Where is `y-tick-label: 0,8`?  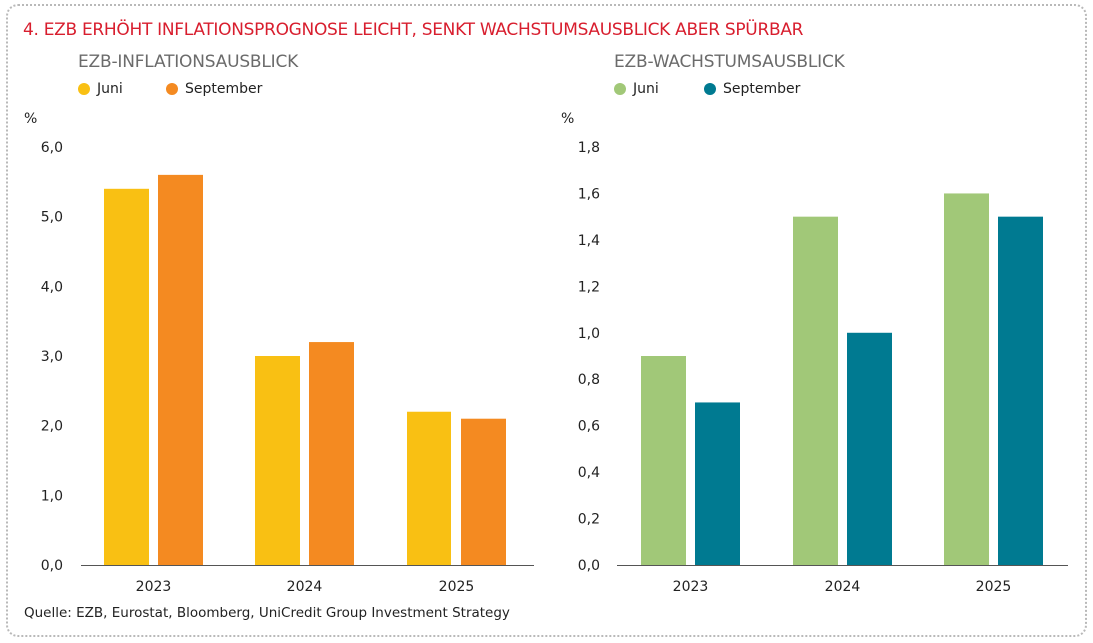 y-tick-label: 0,8 is located at coordinates (589, 380).